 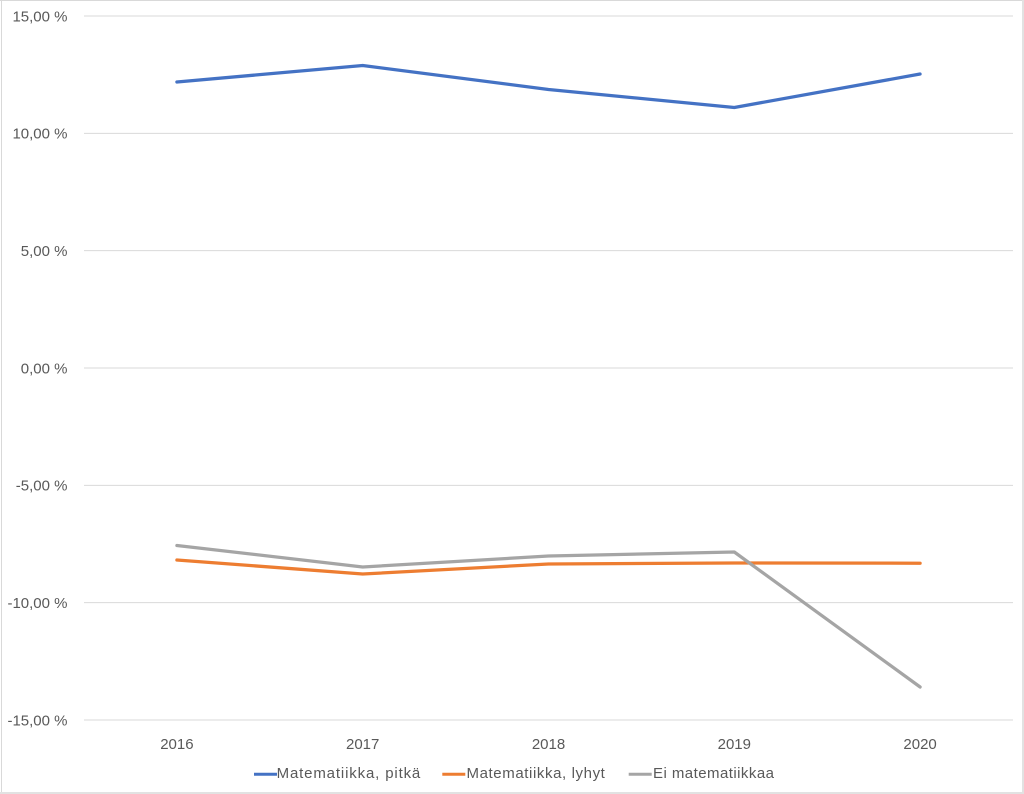 I want to click on svg-text: 5,00 %, so click(x=44, y=251).